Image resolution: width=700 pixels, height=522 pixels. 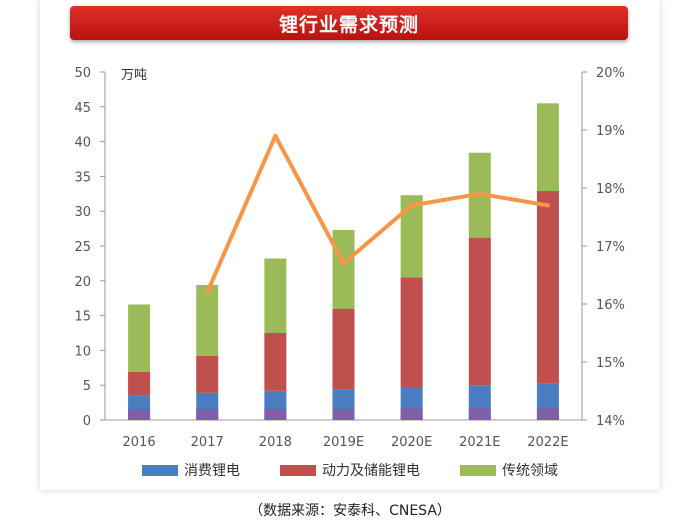 What do you see at coordinates (350, 511) in the screenshot?
I see `source-note: （数据来源：安泰科、CNESA）` at bounding box center [350, 511].